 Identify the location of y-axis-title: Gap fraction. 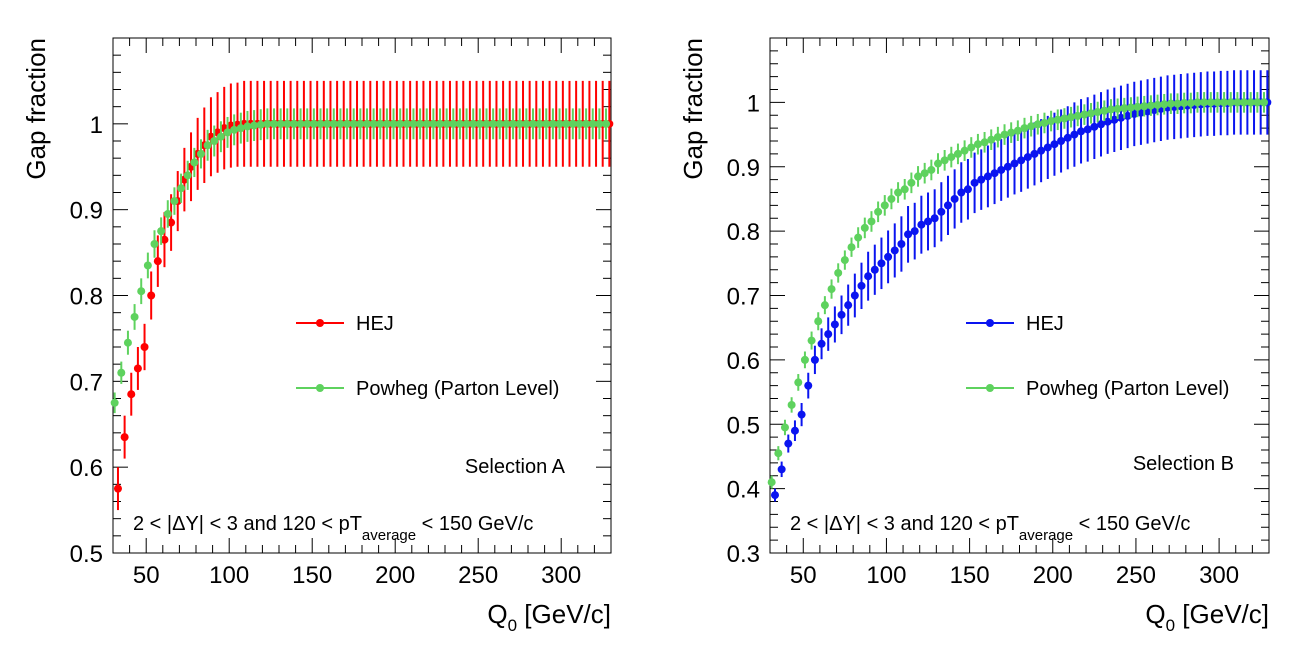
(693, 109).